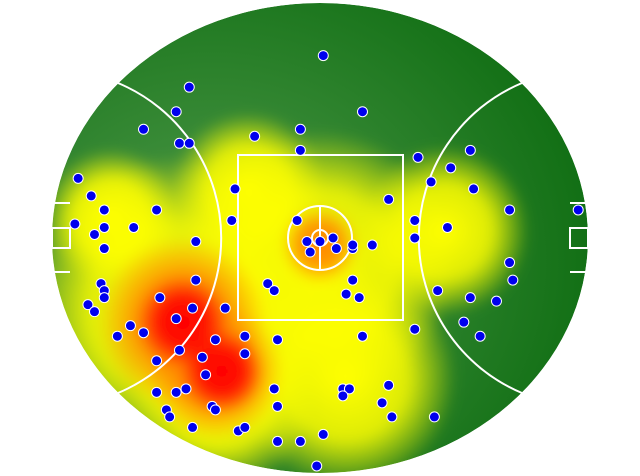 Image resolution: width=640 pixels, height=476 pixels. What do you see at coordinates (579, 238) in the screenshot?
I see `right-goal-square` at bounding box center [579, 238].